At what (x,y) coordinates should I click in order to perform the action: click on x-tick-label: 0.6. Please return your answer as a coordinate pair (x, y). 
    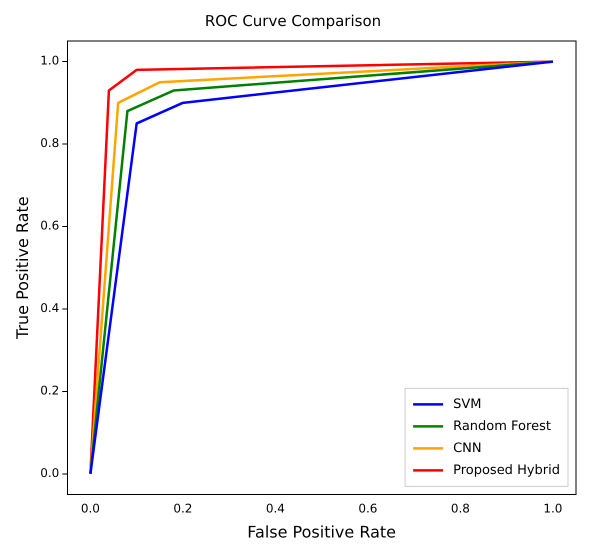
    Looking at the image, I should click on (368, 509).